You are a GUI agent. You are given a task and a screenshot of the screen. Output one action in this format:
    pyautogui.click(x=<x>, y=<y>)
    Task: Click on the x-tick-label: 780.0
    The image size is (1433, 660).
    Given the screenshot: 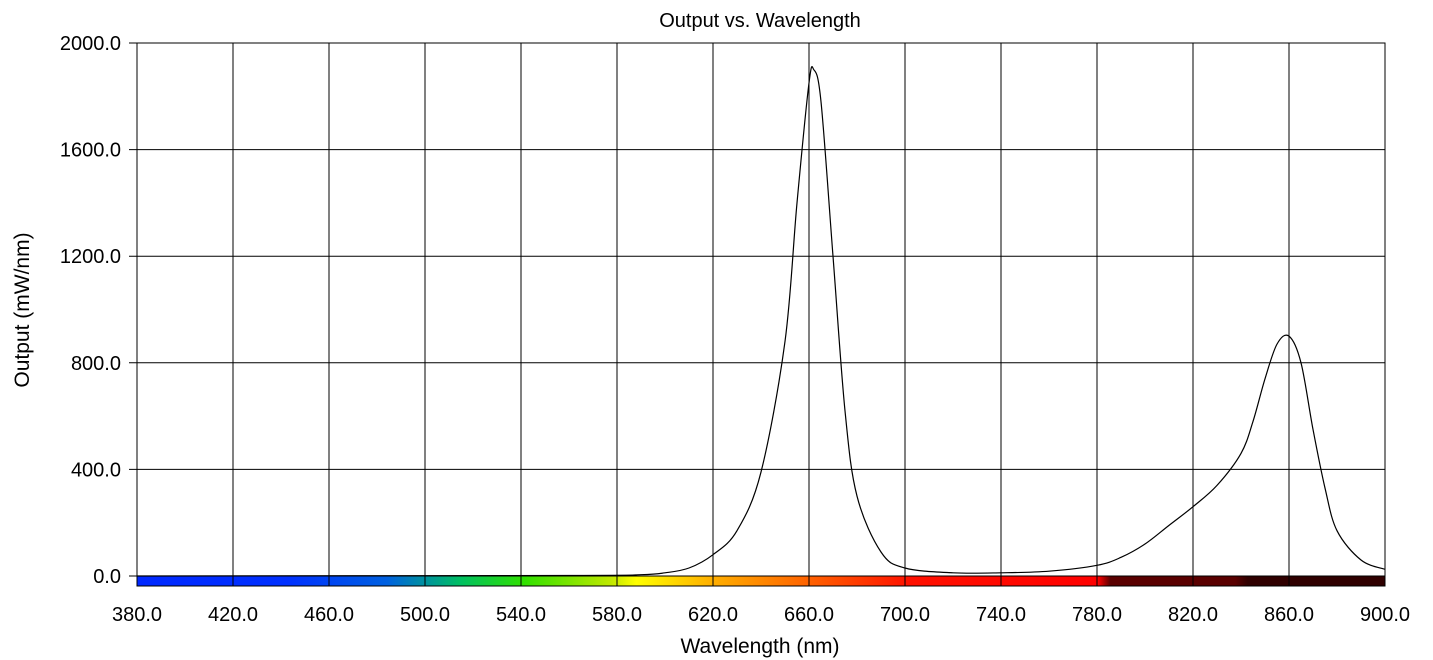 What is the action you would take?
    pyautogui.click(x=1097, y=615)
    